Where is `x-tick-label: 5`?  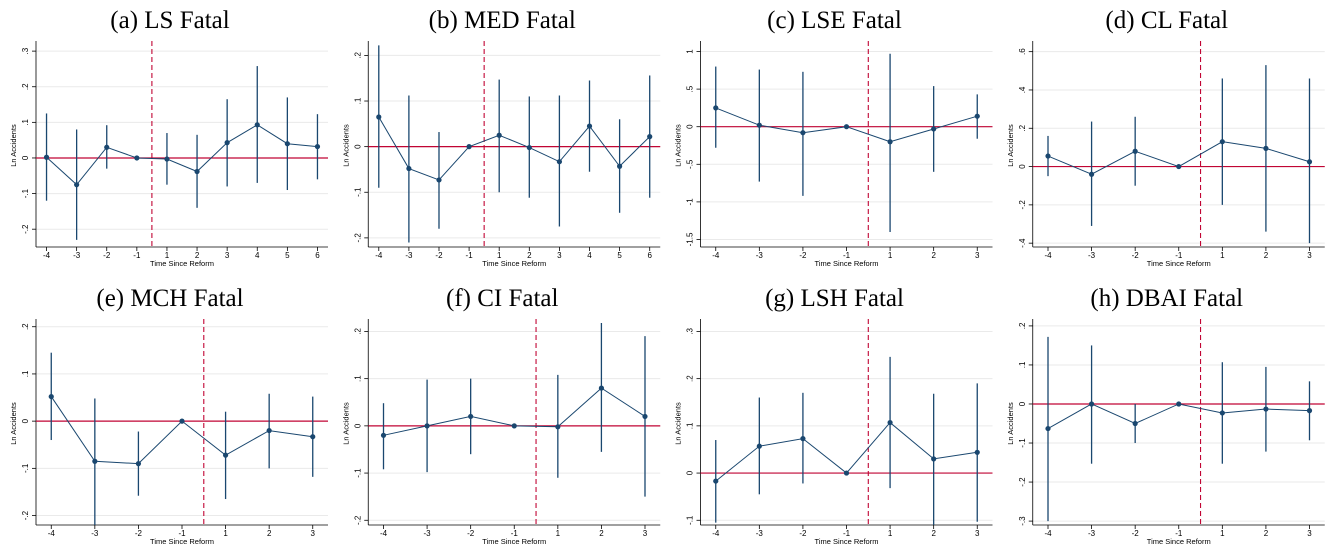 x-tick-label: 5 is located at coordinates (287, 255).